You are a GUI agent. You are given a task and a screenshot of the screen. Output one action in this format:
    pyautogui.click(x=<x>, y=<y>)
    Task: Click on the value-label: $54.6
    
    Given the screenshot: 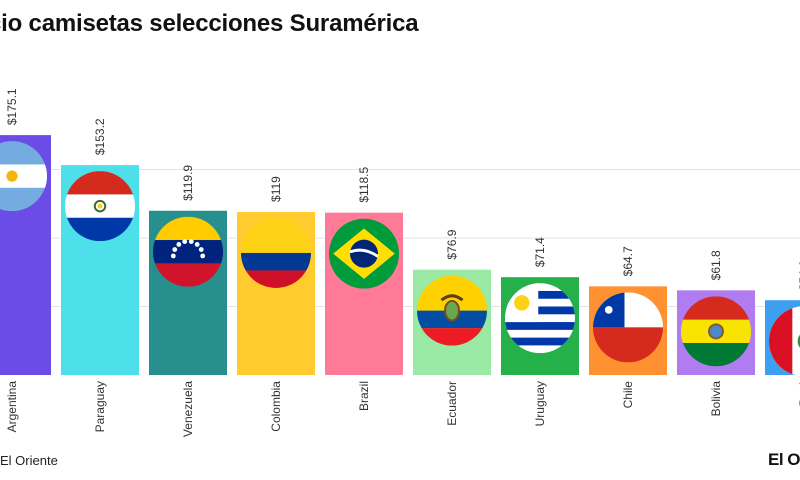 What is the action you would take?
    pyautogui.click(x=798, y=275)
    